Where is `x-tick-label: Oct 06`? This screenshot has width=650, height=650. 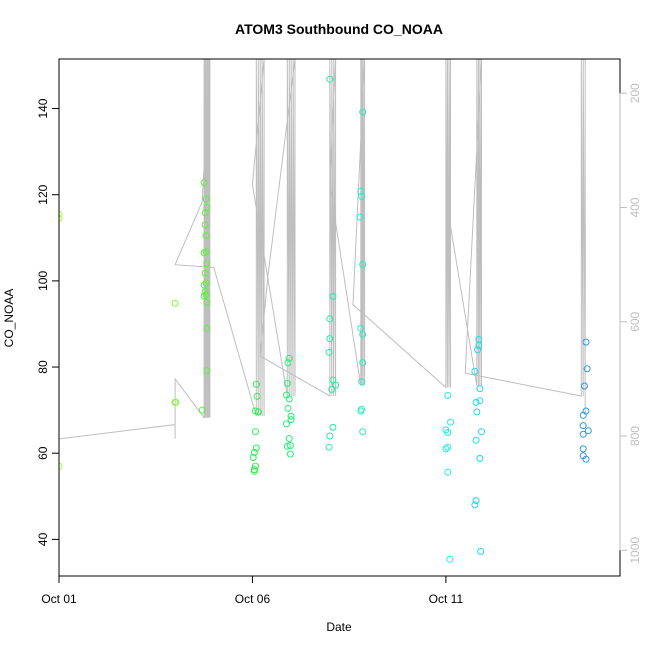
x-tick-label: Oct 06 is located at coordinates (253, 599).